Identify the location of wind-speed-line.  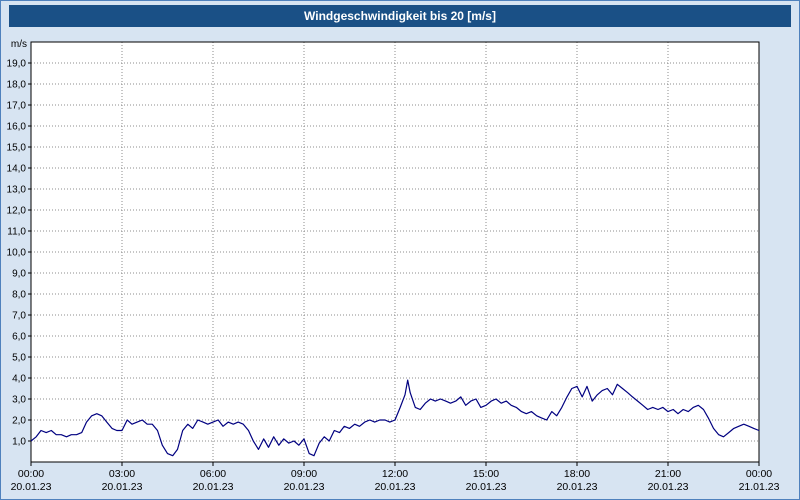
(395, 418).